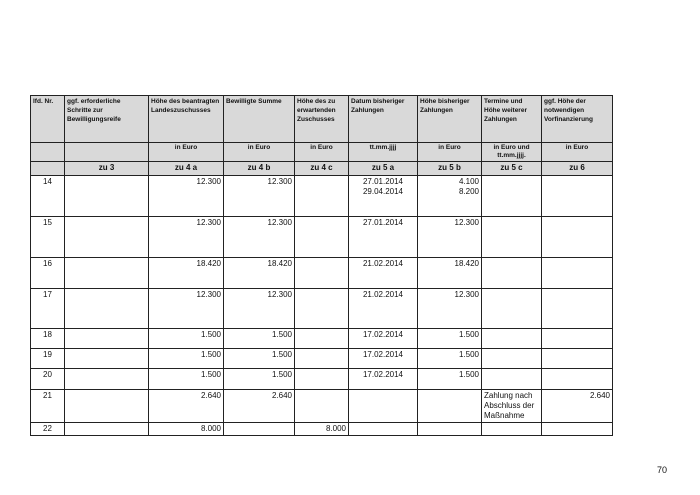 Image resolution: width=700 pixels, height=495 pixels. What do you see at coordinates (47, 119) in the screenshot?
I see `lfd-nr-cell: lfd. Nr.` at bounding box center [47, 119].